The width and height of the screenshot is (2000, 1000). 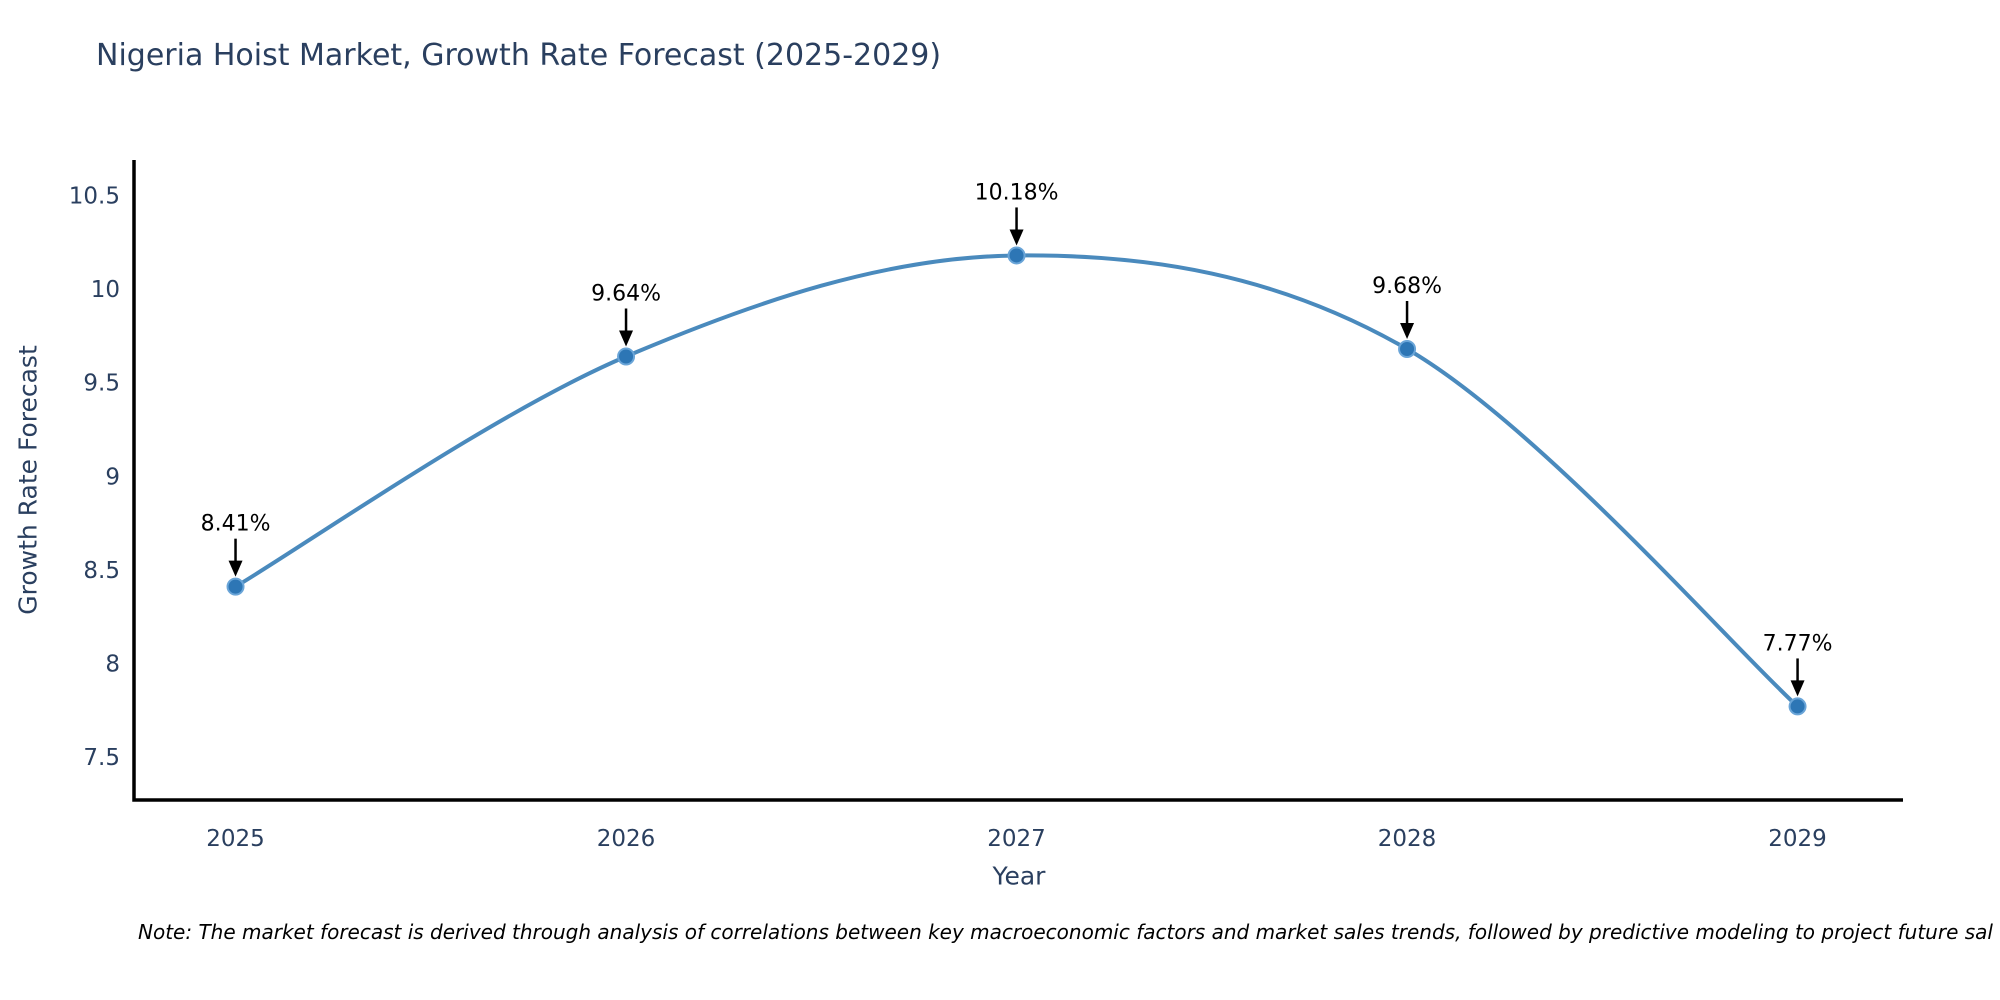 What do you see at coordinates (1019, 876) in the screenshot?
I see `x-axis-title: Year` at bounding box center [1019, 876].